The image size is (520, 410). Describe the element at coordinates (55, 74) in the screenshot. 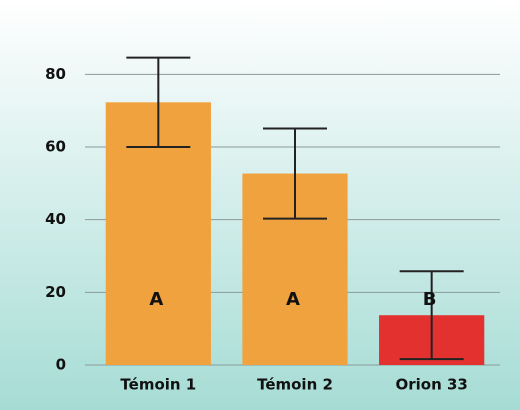

I see `y-tick-label: 80` at that location.